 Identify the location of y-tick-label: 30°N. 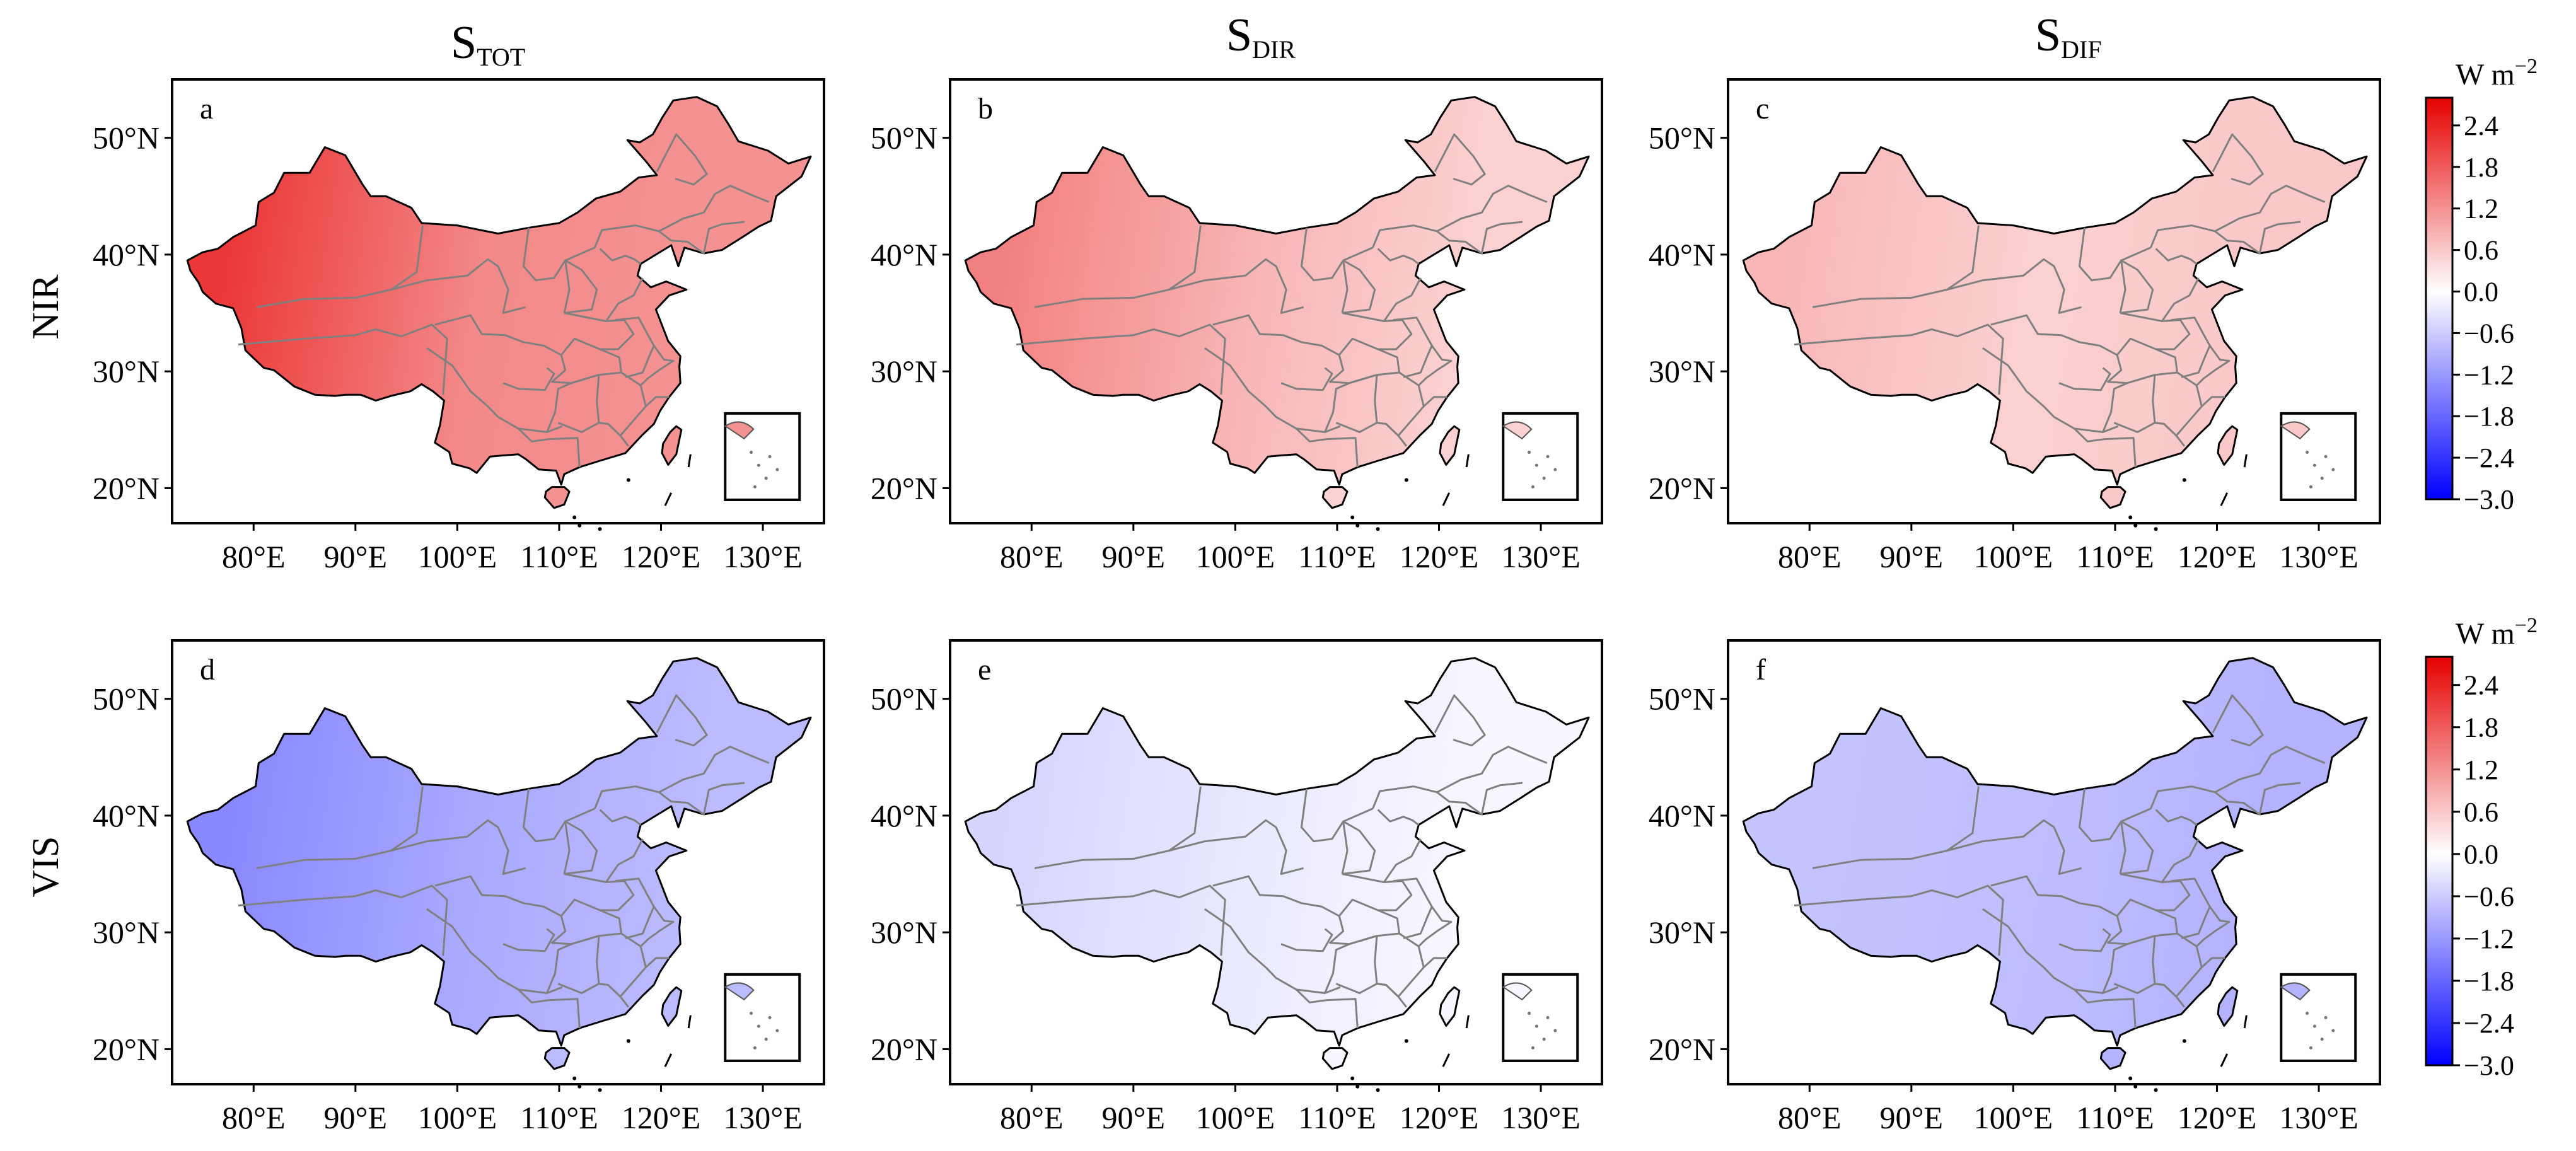
(127, 932).